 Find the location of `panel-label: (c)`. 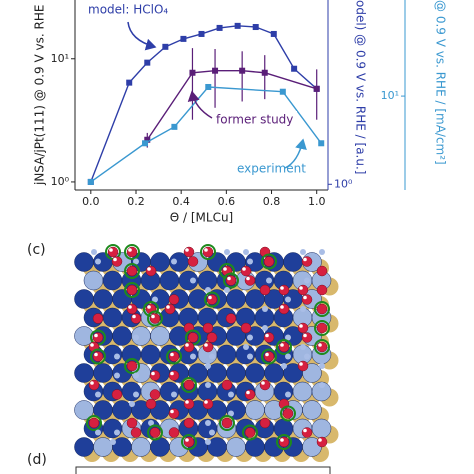

panel-label: (c) is located at coordinates (36, 250).